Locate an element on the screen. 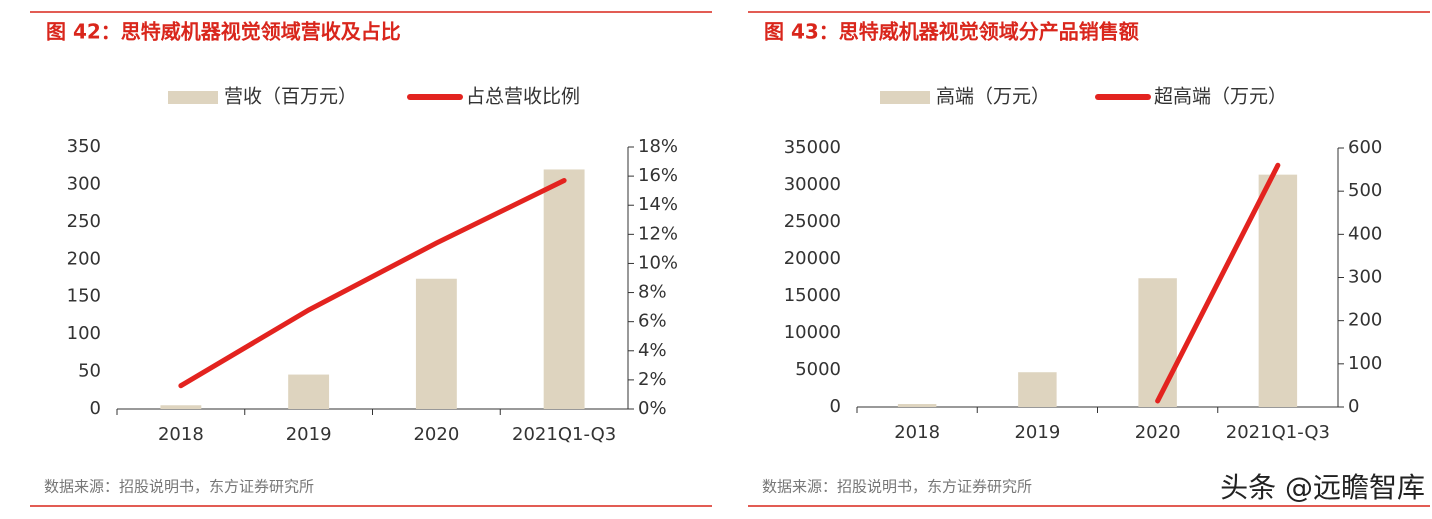 The width and height of the screenshot is (1432, 519). chart-title: 图 42：思特威机器视觉领域营收及占比 is located at coordinates (223, 32).